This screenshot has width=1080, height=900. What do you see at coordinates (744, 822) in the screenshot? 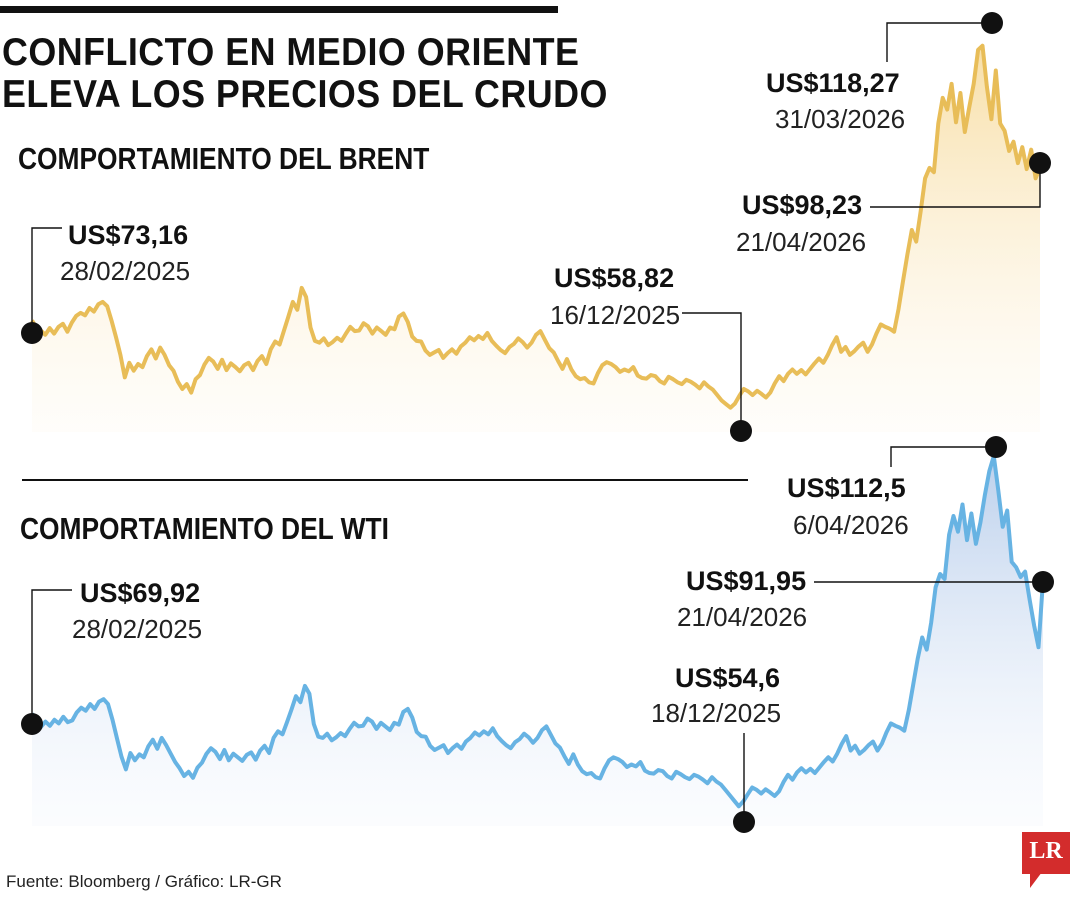
I see `wti-min-marker` at bounding box center [744, 822].